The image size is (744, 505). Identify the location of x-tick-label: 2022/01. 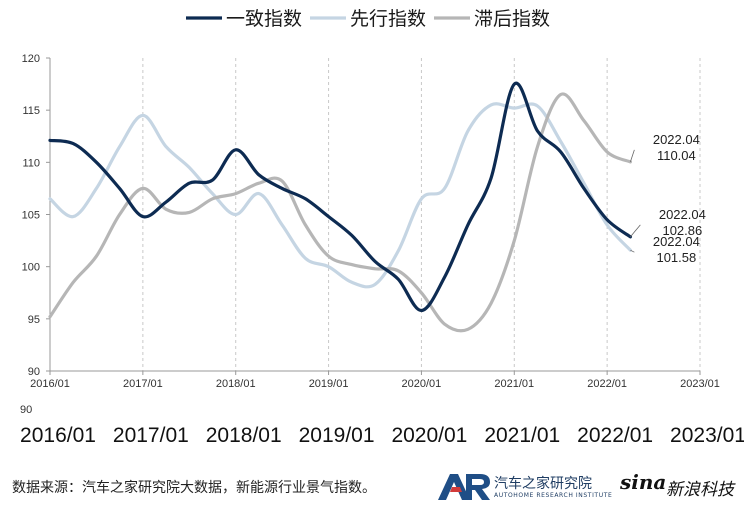
(607, 384).